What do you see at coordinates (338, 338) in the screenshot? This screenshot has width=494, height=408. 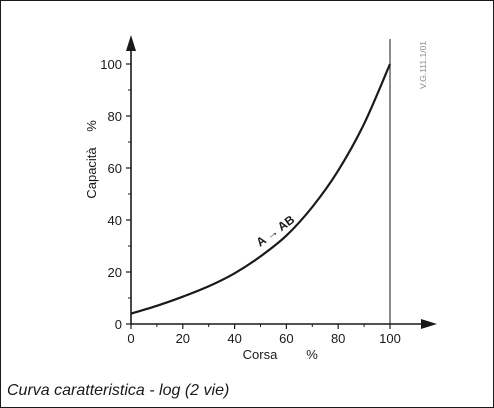 I see `x-tick-label-80: 80` at bounding box center [338, 338].